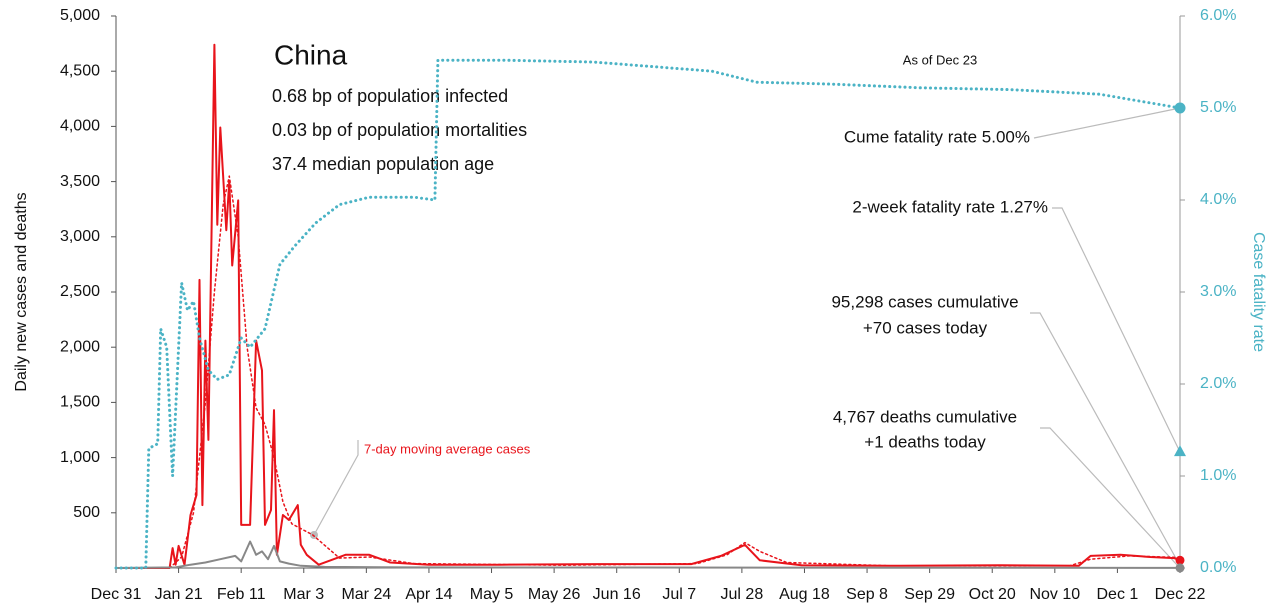 This screenshot has height=608, width=1274. I want to click on y-tick-label: 2,000, so click(80, 346).